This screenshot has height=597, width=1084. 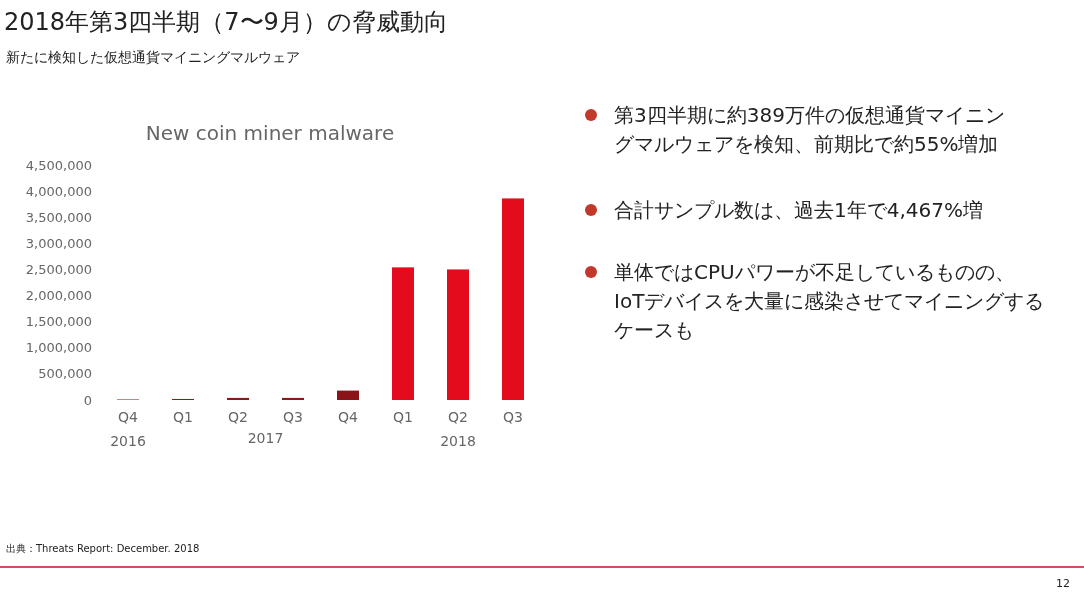 What do you see at coordinates (58, 348) in the screenshot?
I see `y-tick-label: 1,000,000` at bounding box center [58, 348].